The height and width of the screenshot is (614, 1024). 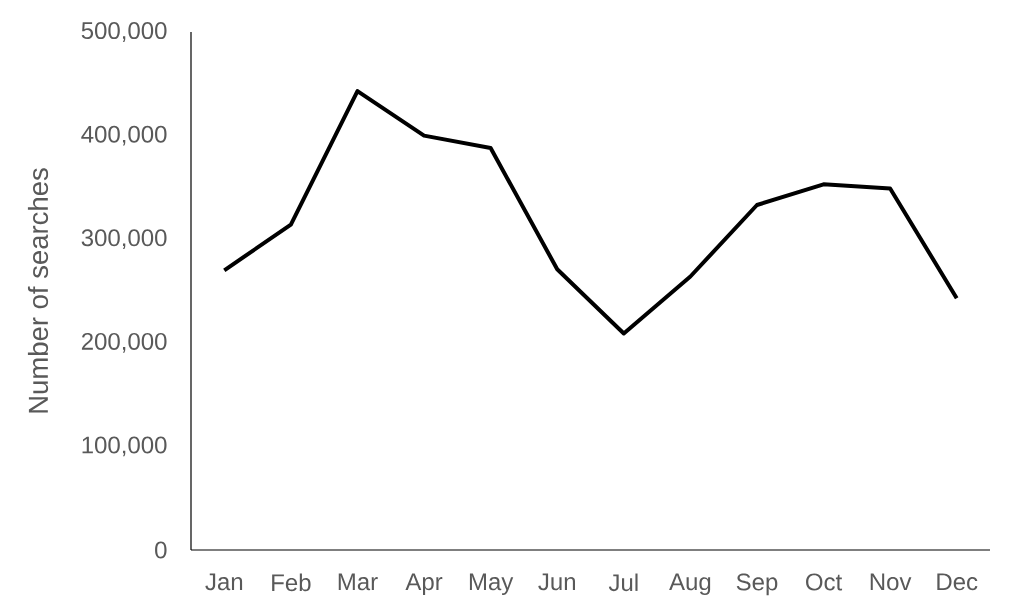 What do you see at coordinates (690, 584) in the screenshot?
I see `x-tick-label: Aug` at bounding box center [690, 584].